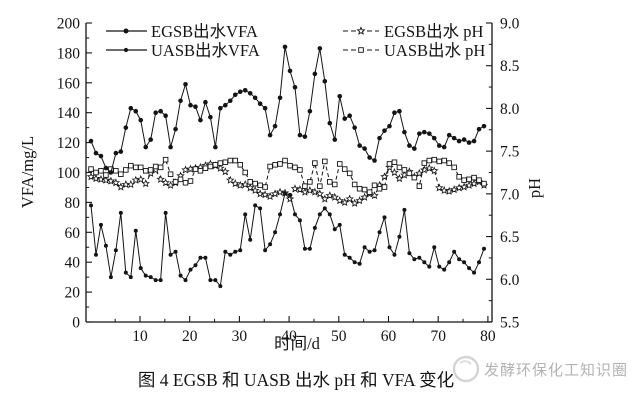 This screenshot has width=640, height=402. What do you see at coordinates (287, 240) in the screenshot?
I see `uasb出水vfa-line` at bounding box center [287, 240].